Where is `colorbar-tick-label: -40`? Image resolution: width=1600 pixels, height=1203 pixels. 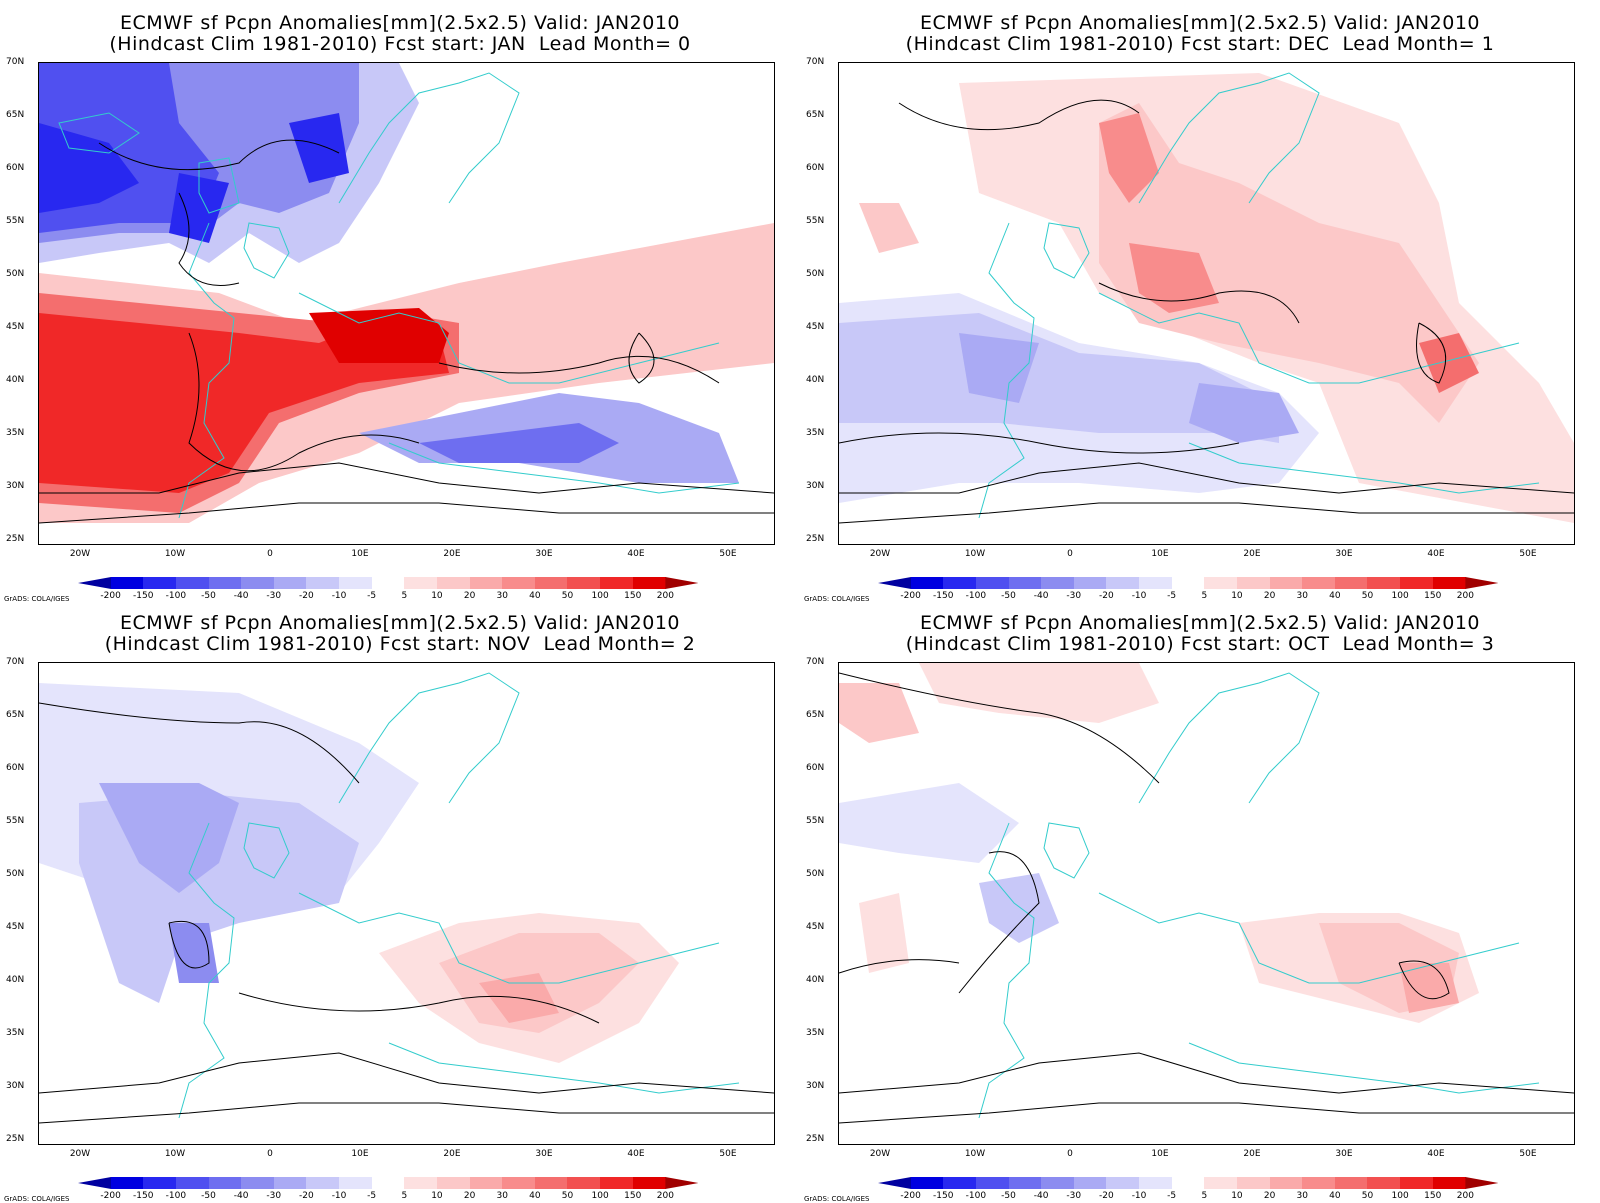 colorbar-tick-label: -40 is located at coordinates (1041, 596).